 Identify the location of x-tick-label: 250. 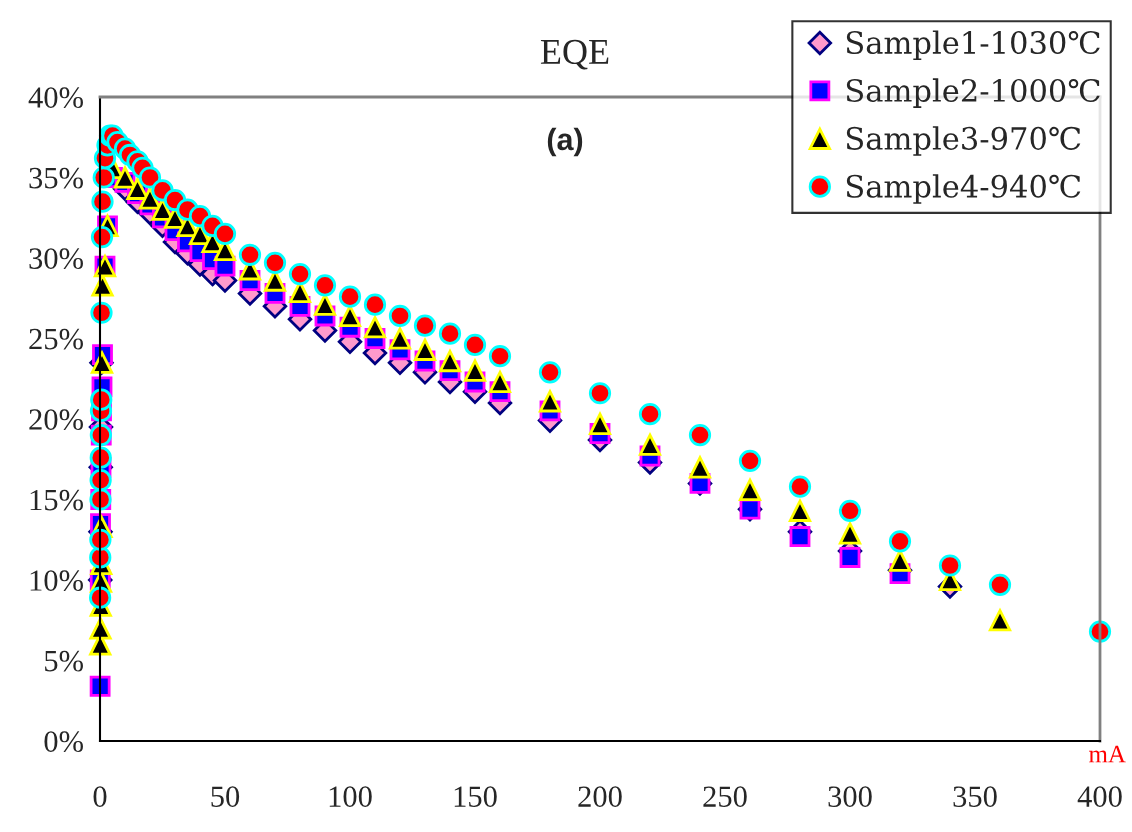
(725, 796).